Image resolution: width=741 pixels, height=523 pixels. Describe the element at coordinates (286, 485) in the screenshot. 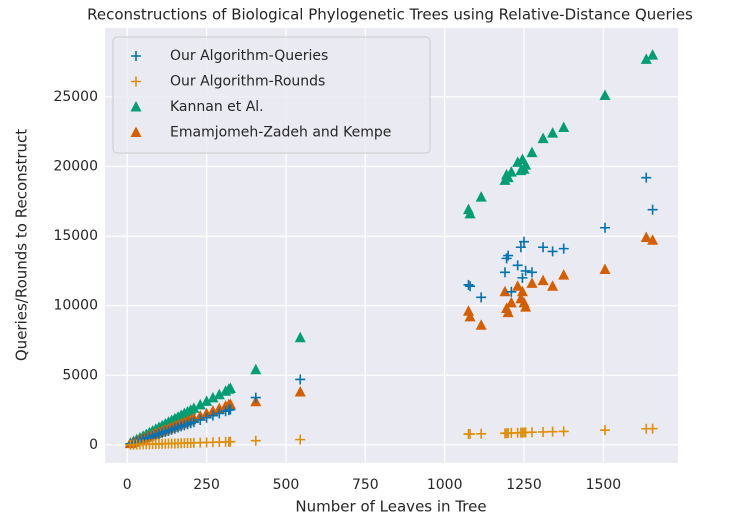

I see `x-tick-label: 500` at that location.